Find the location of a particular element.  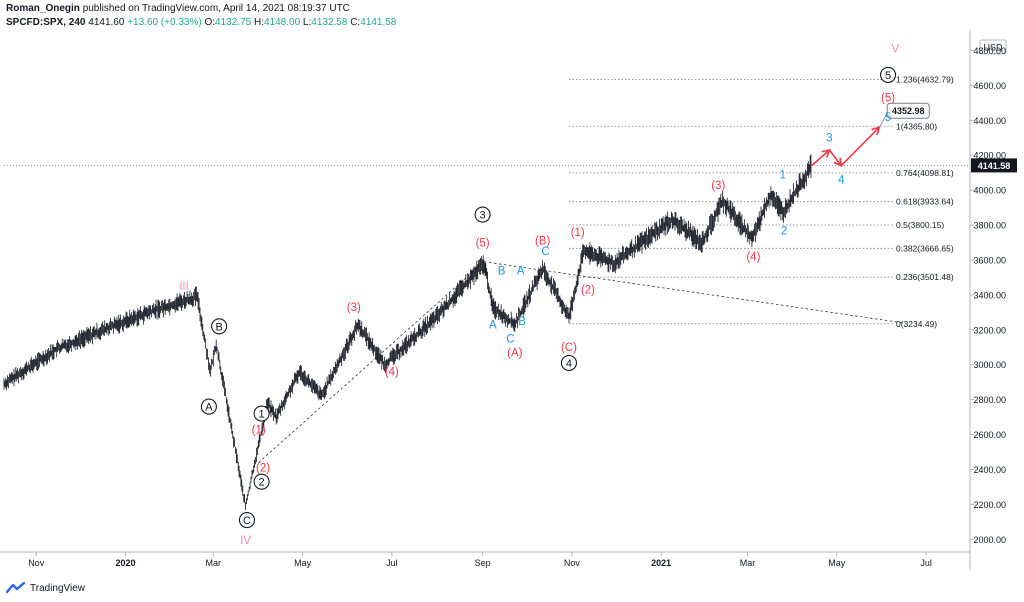

price-tick-label: 4000.00 is located at coordinates (989, 191).